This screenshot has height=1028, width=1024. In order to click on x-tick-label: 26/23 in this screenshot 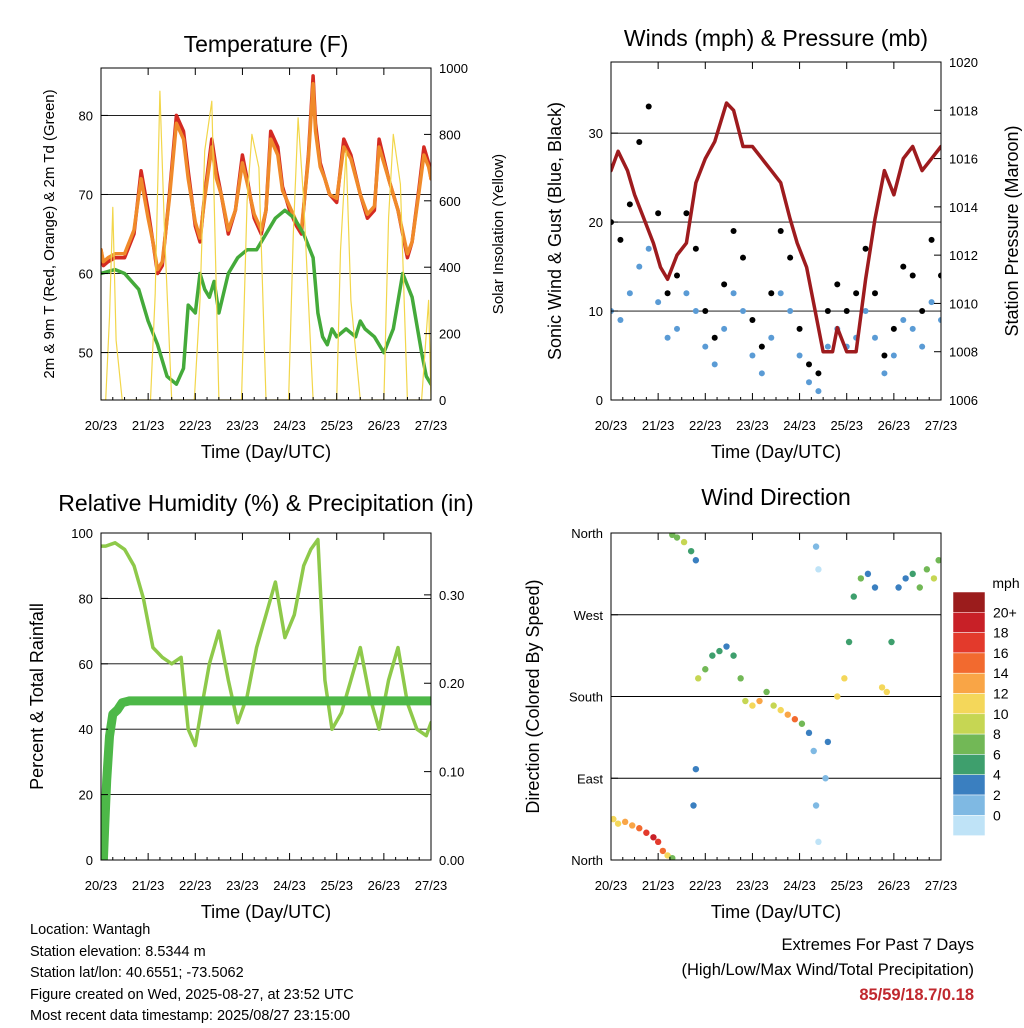, I will do `click(384, 425)`.